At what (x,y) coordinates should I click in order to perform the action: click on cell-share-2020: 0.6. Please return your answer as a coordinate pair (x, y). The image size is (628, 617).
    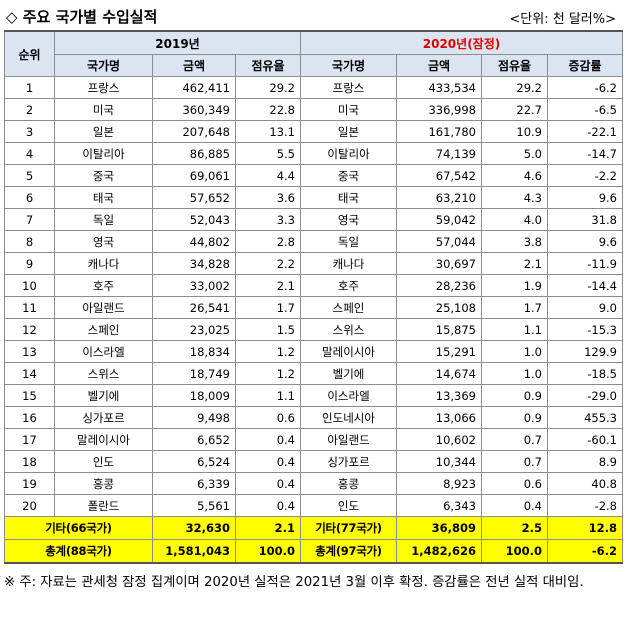
    Looking at the image, I should click on (514, 483).